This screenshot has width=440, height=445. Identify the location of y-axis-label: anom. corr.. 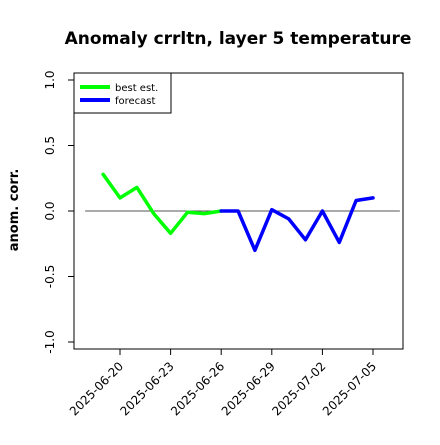
(14, 210).